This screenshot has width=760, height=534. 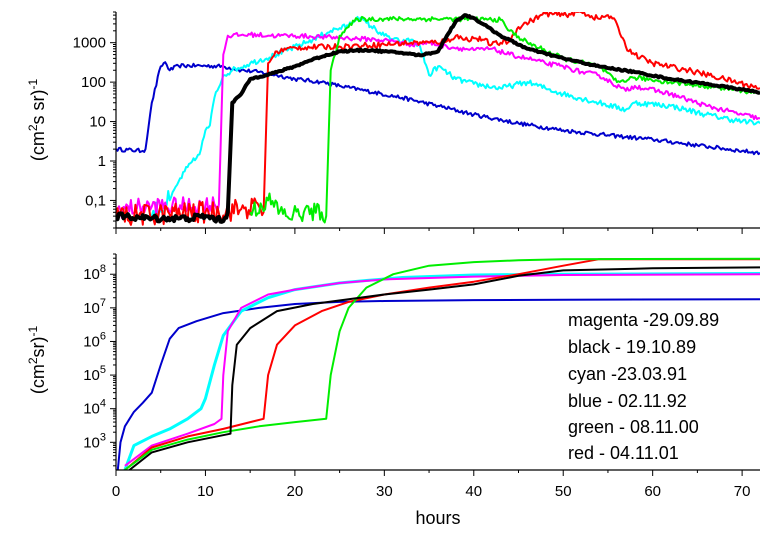 What do you see at coordinates (116, 491) in the screenshot?
I see `x-tick-label: 0` at bounding box center [116, 491].